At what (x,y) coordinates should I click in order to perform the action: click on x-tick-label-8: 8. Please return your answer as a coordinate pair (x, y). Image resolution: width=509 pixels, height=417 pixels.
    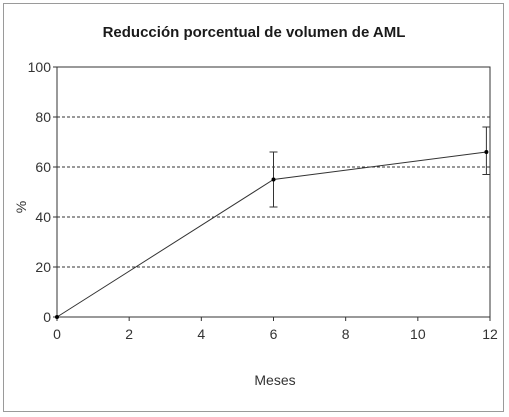
    Looking at the image, I should click on (346, 334).